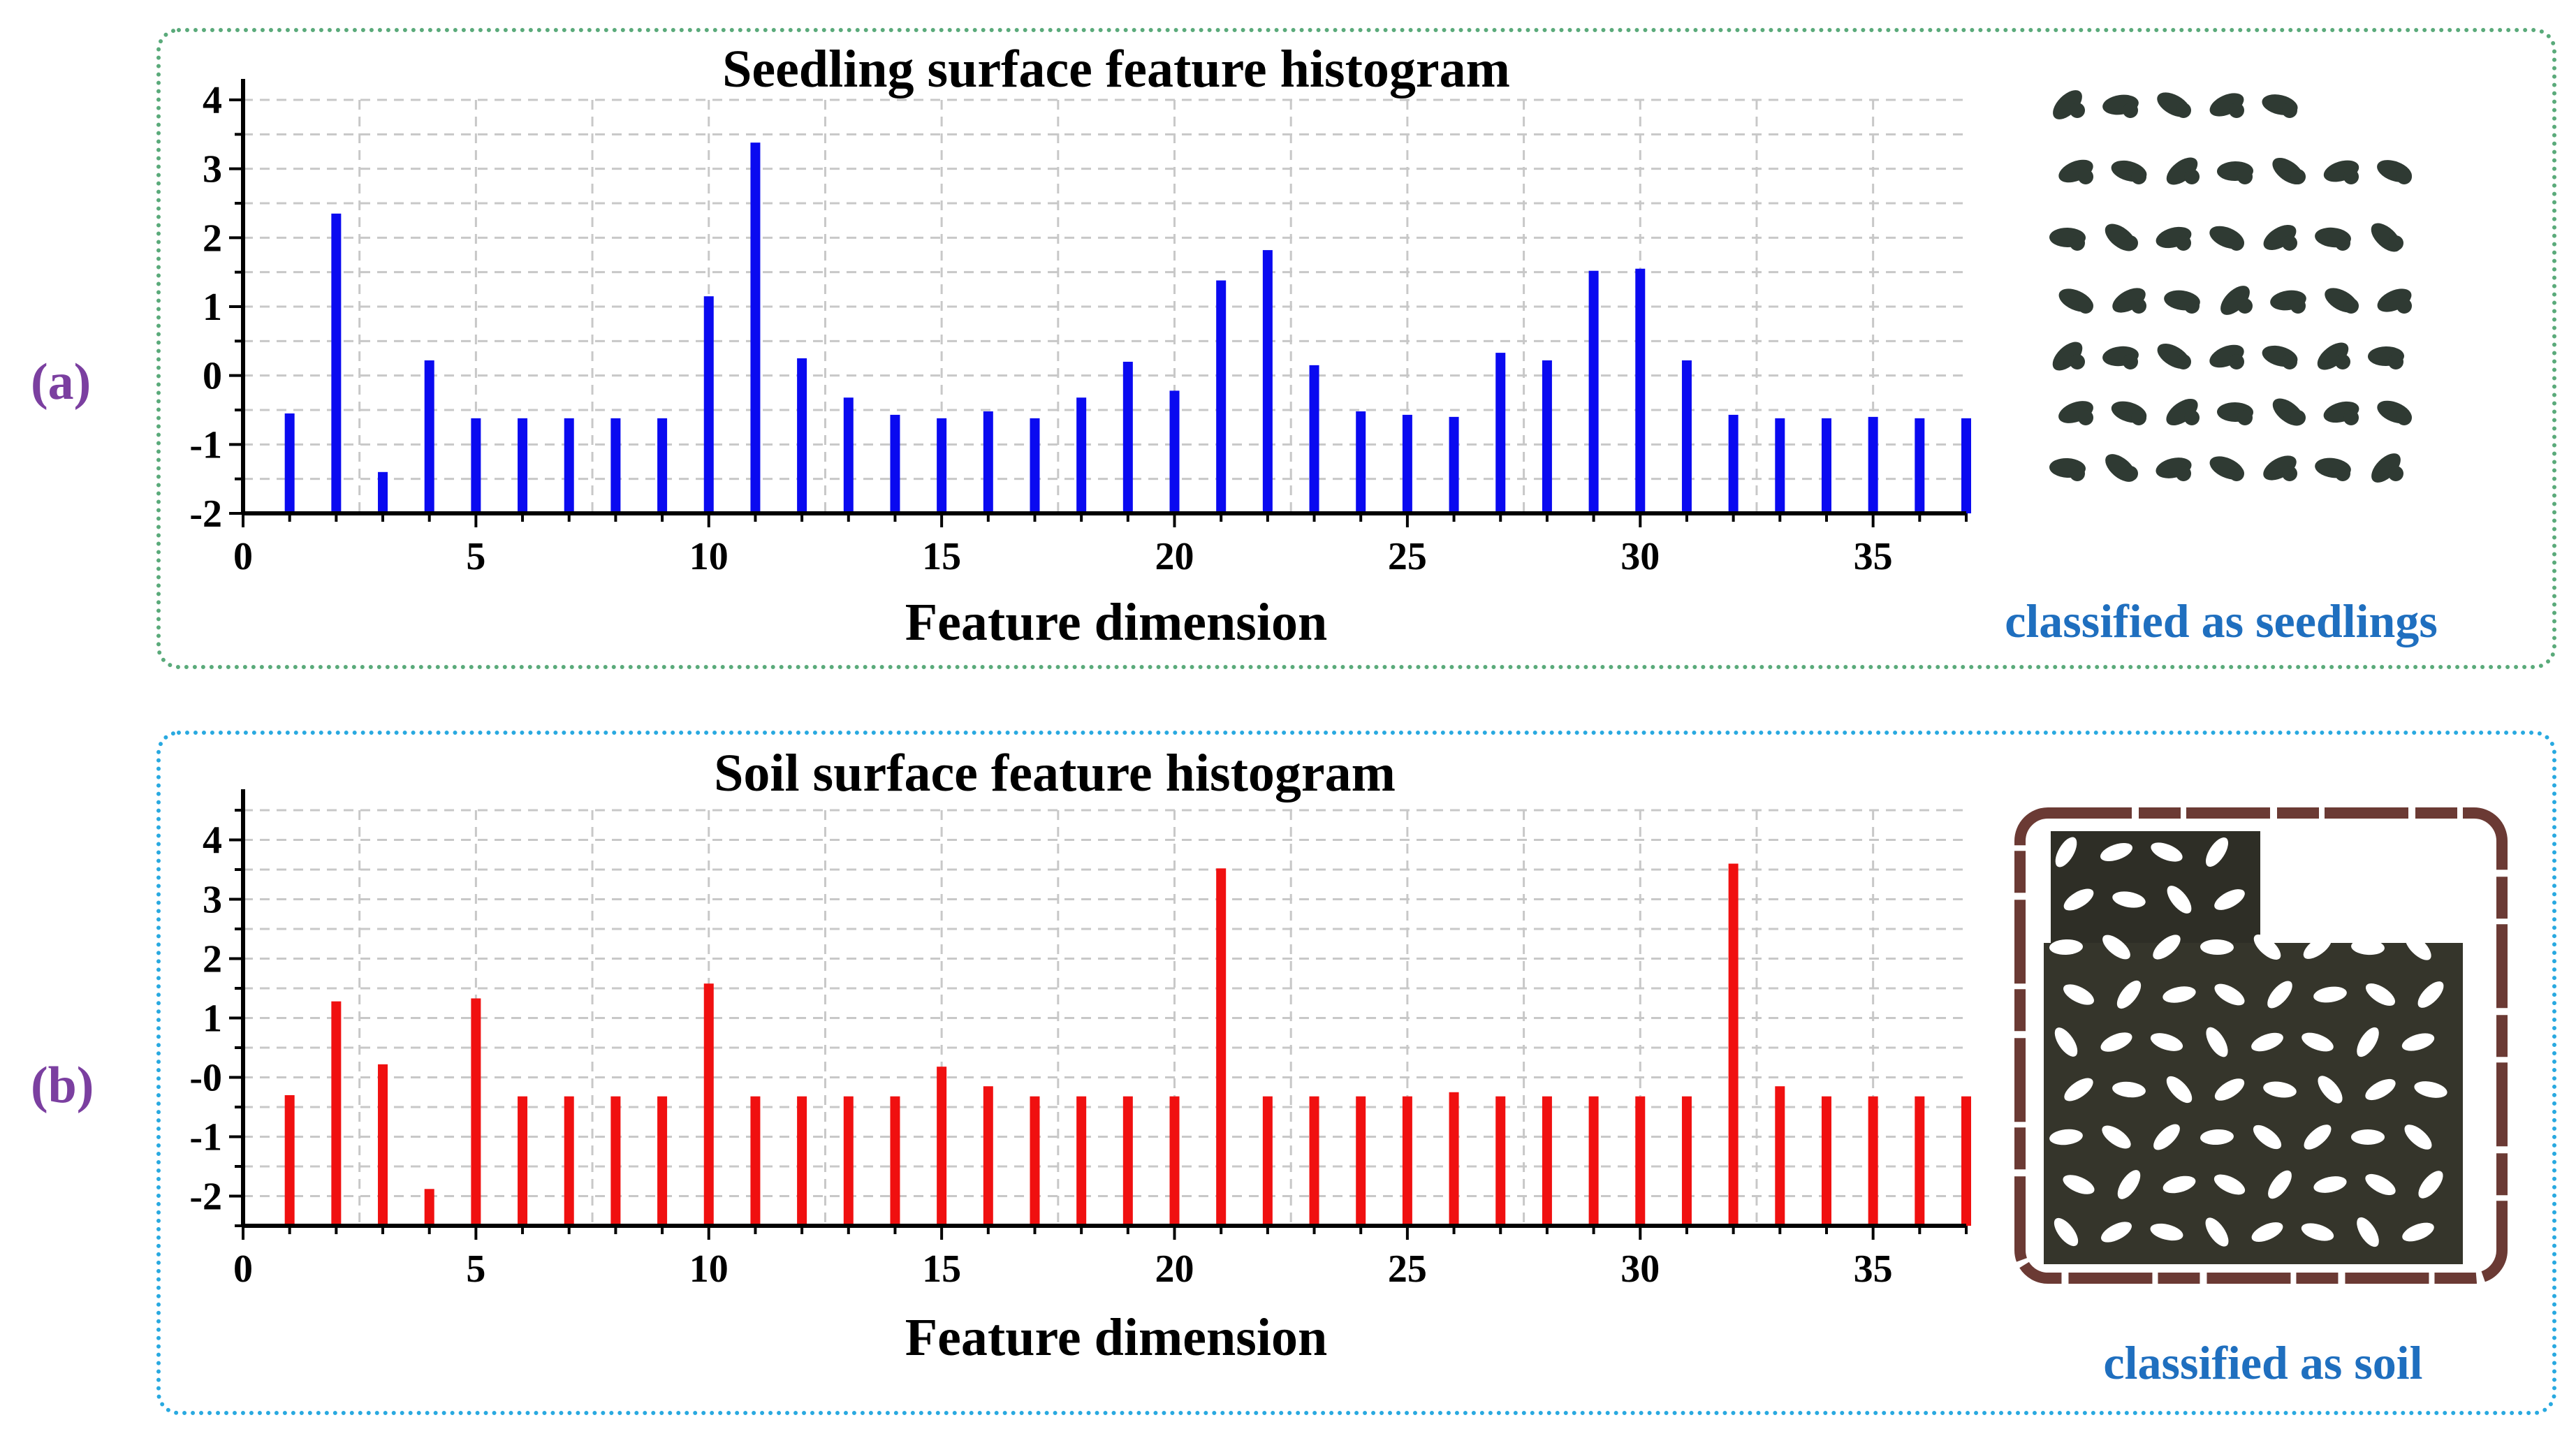 The image size is (2576, 1443). Describe the element at coordinates (1116, 69) in the screenshot. I see `chart-a-title: Seedling surface feature histogram` at that location.